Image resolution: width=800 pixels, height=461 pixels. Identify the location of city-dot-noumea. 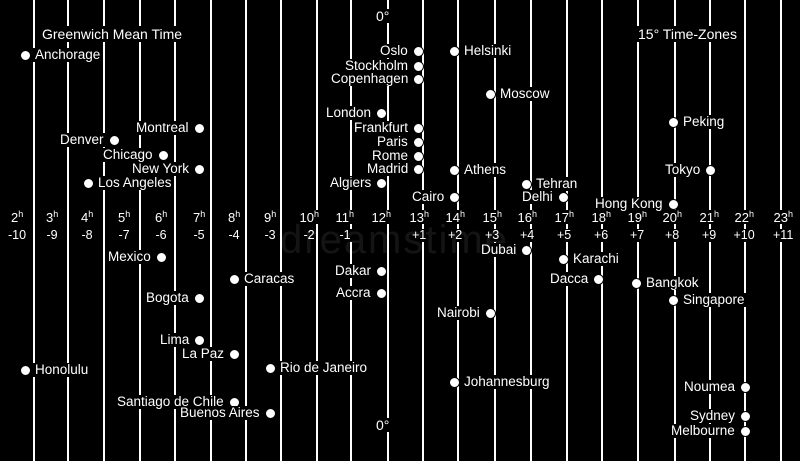
(745, 387).